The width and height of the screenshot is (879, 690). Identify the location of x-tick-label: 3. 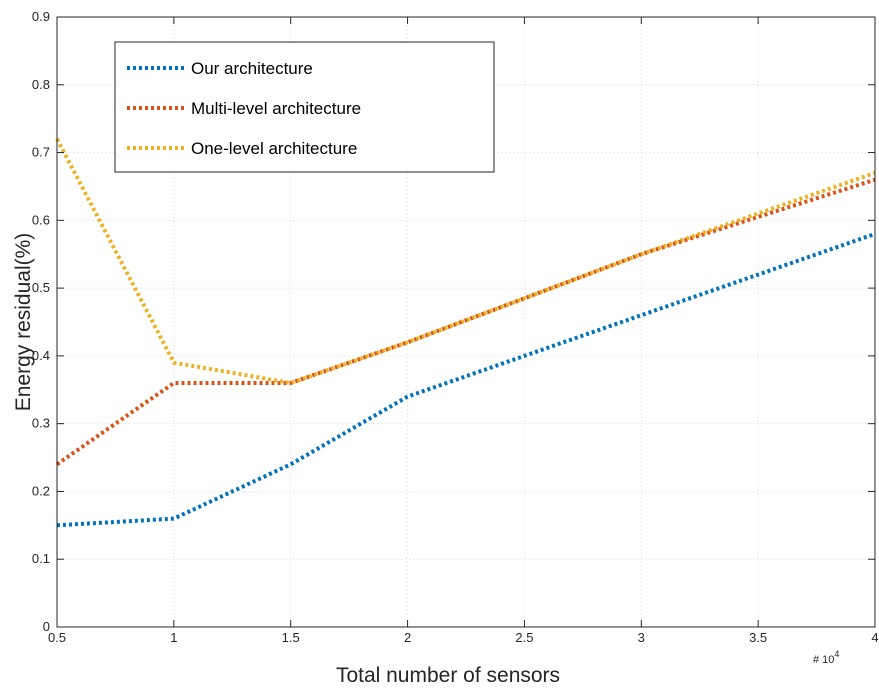
(641, 637).